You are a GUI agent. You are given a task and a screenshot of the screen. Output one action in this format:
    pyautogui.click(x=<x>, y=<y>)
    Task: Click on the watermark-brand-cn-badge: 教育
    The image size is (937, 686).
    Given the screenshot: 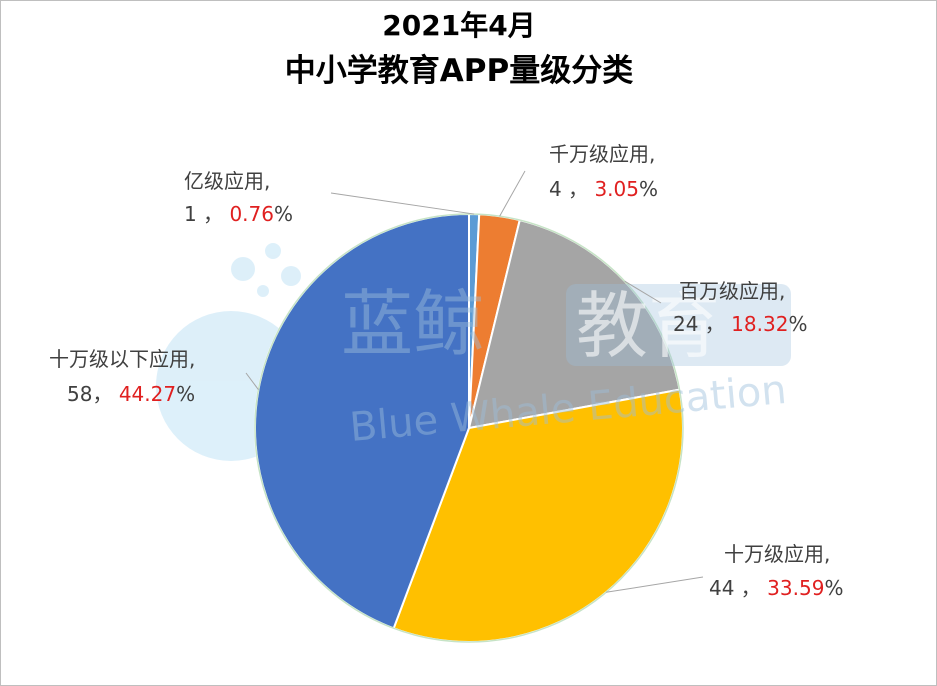 What is the action you would take?
    pyautogui.click(x=648, y=326)
    